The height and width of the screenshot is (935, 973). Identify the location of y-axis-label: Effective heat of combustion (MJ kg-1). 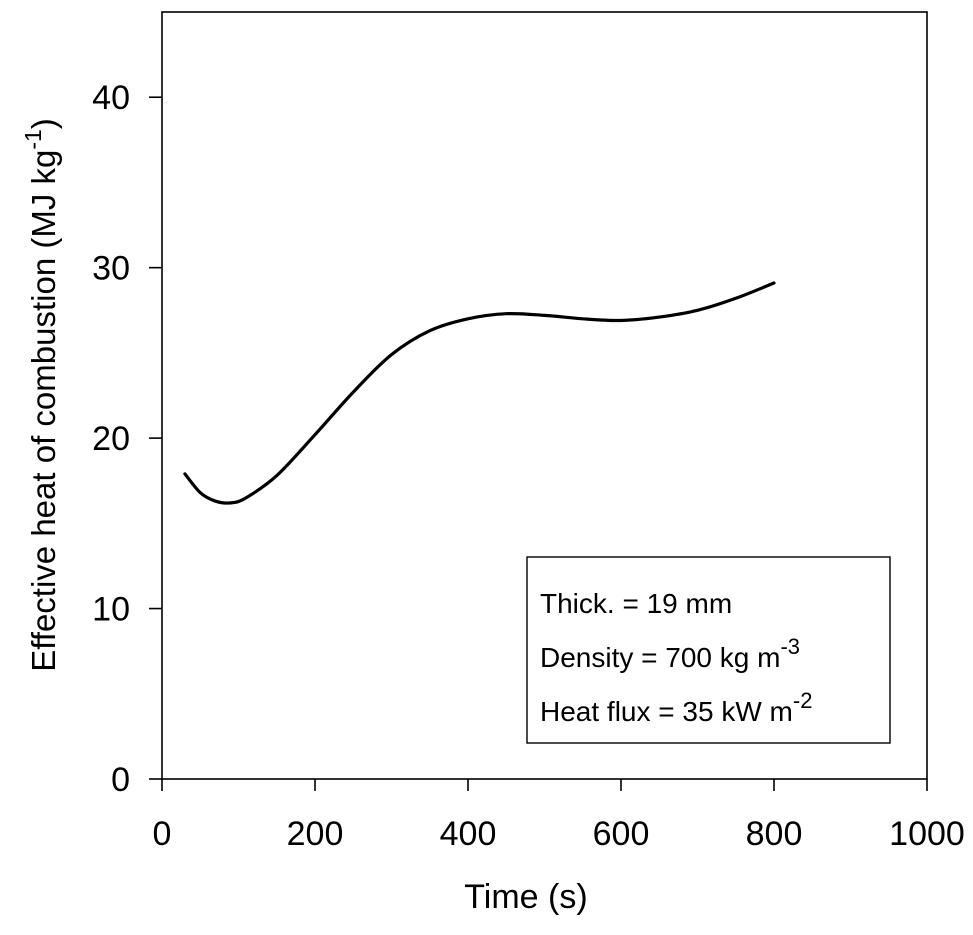
(41, 395).